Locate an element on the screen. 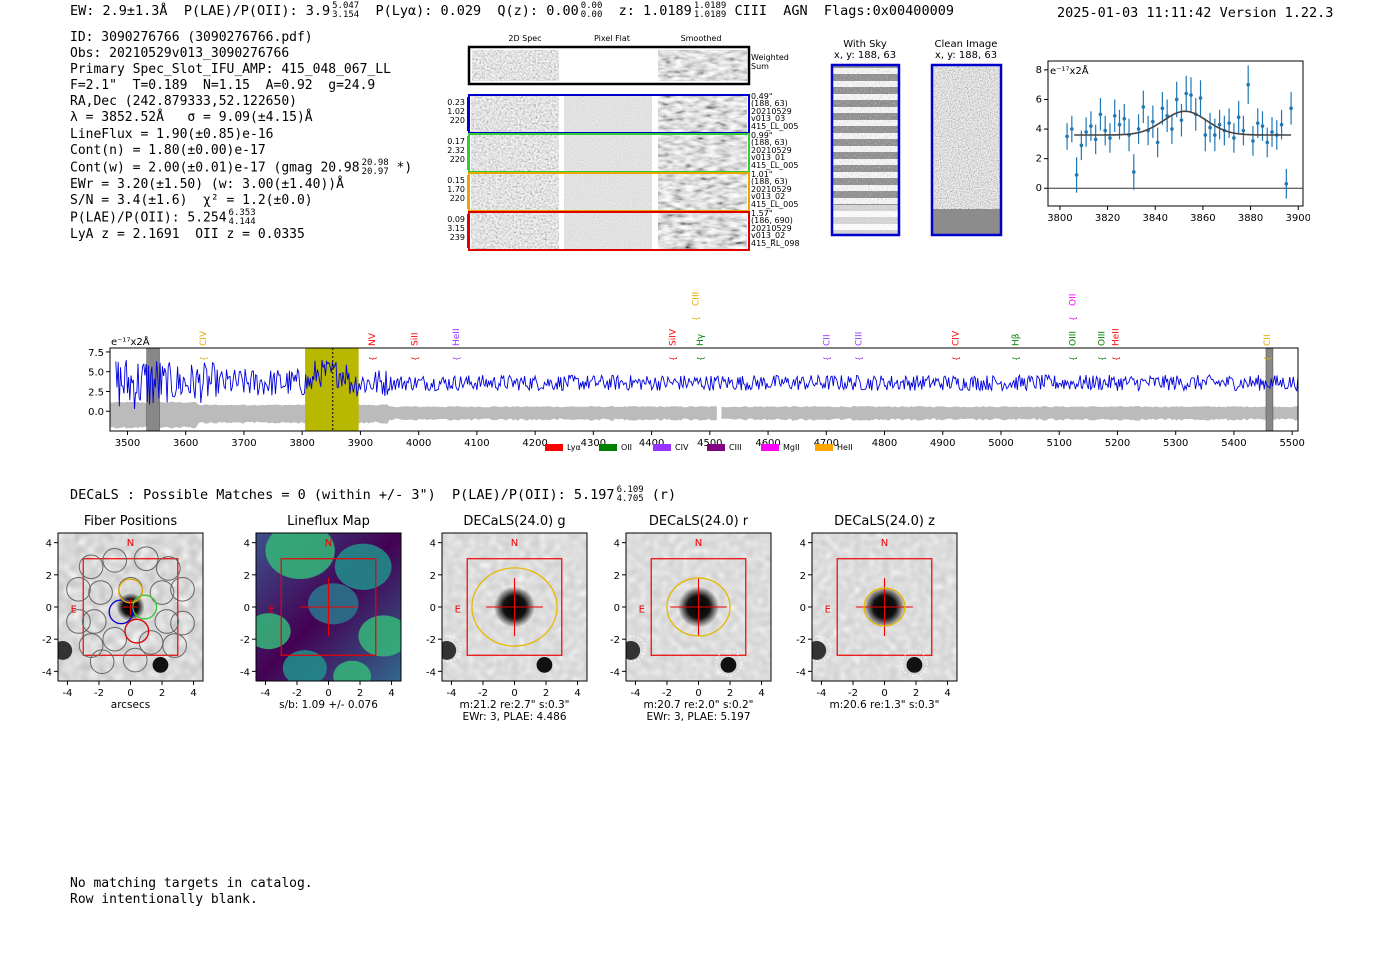  legend-label: CIII is located at coordinates (735, 447).